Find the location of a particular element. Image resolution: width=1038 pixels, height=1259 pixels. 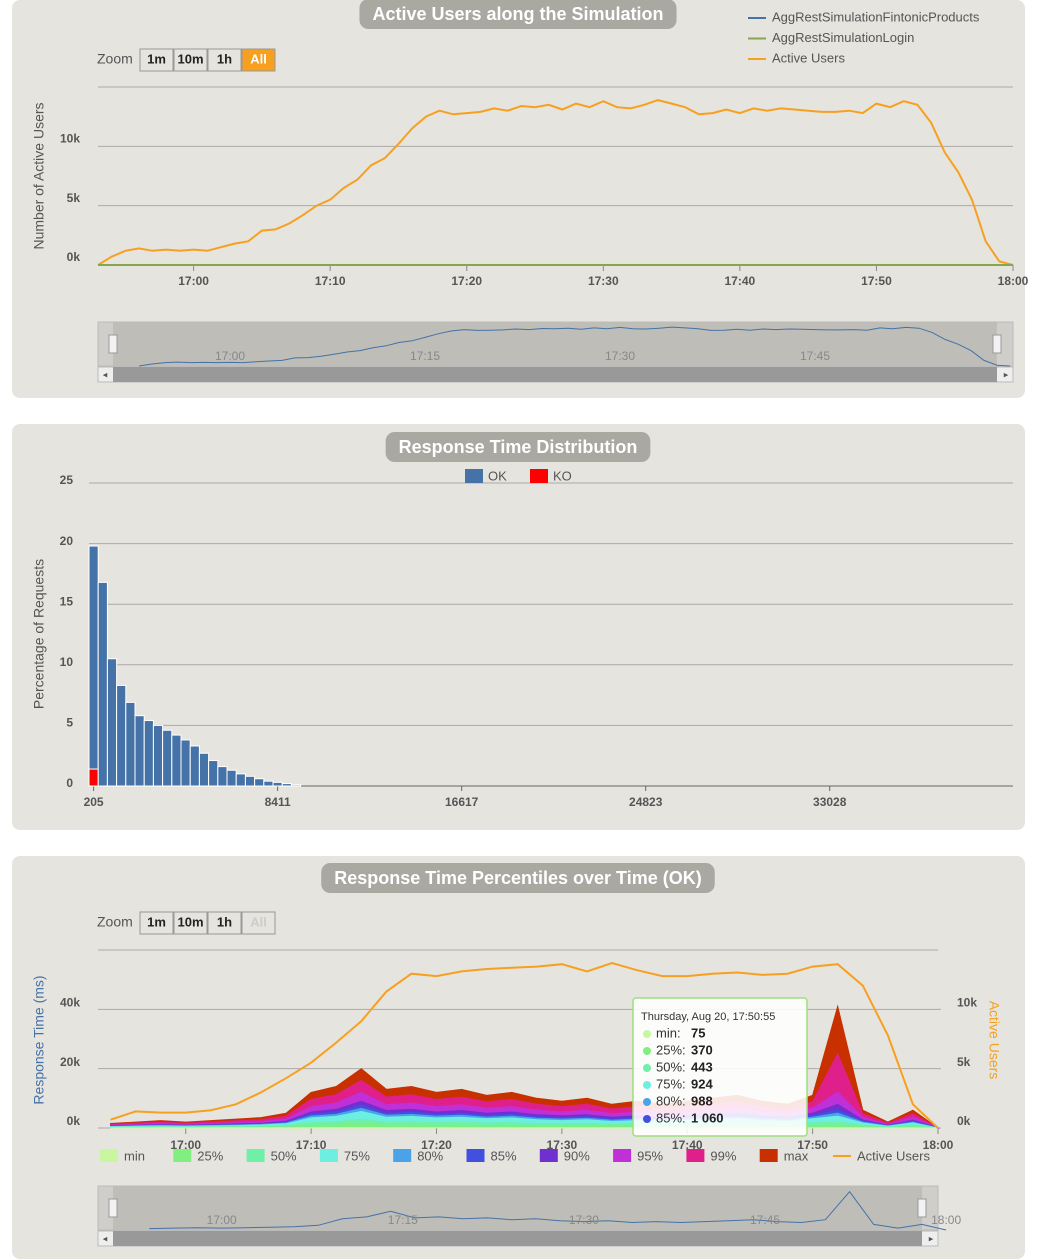

legend-label: 50% is located at coordinates (284, 1155).